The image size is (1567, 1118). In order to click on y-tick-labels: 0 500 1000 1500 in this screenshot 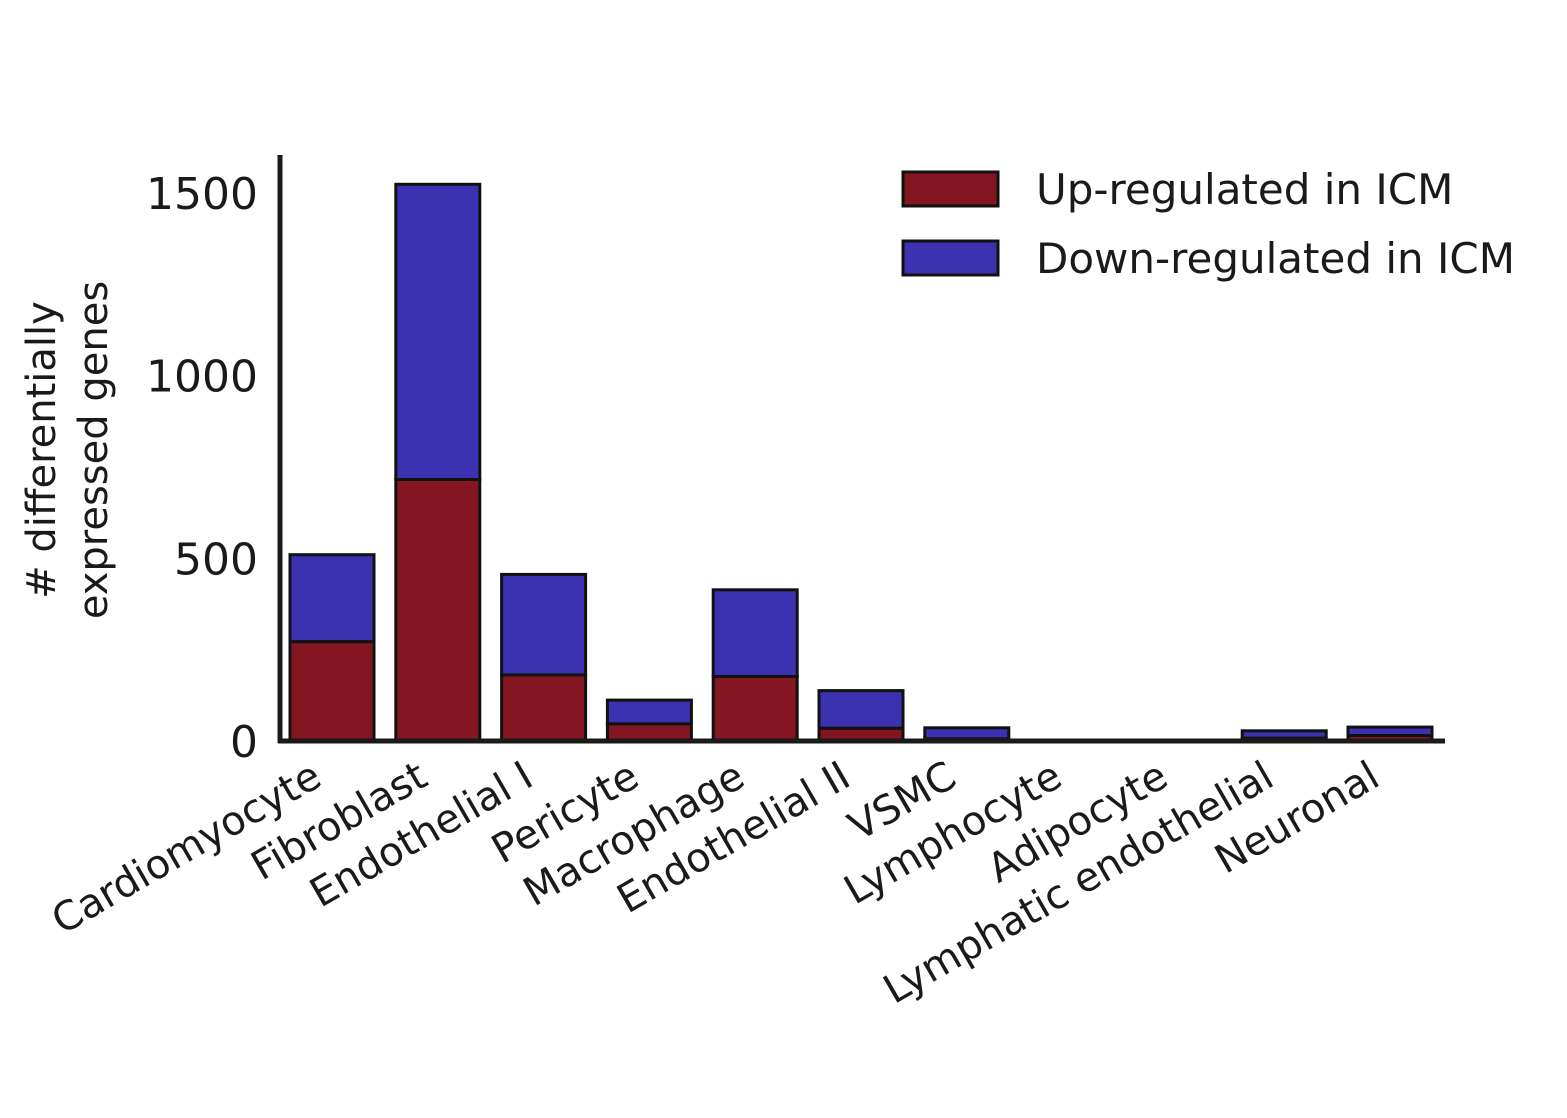, I will do `click(202, 468)`.